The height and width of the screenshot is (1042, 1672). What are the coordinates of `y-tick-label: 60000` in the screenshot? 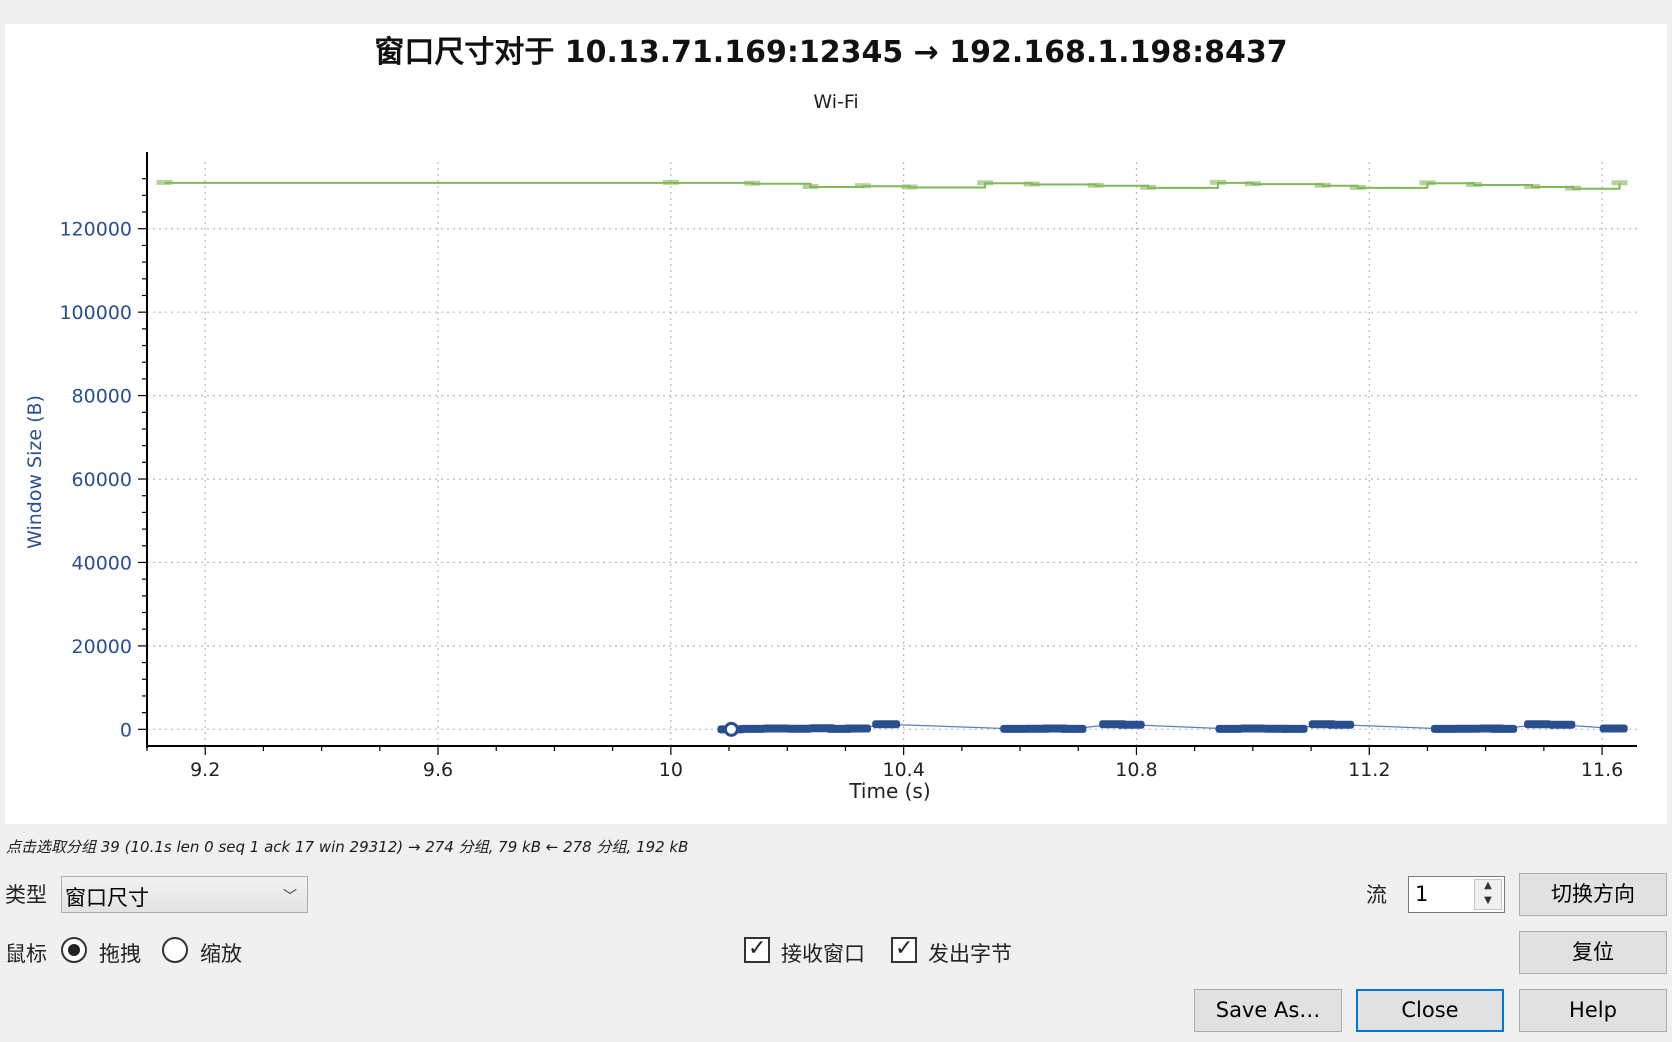 It's located at (102, 480).